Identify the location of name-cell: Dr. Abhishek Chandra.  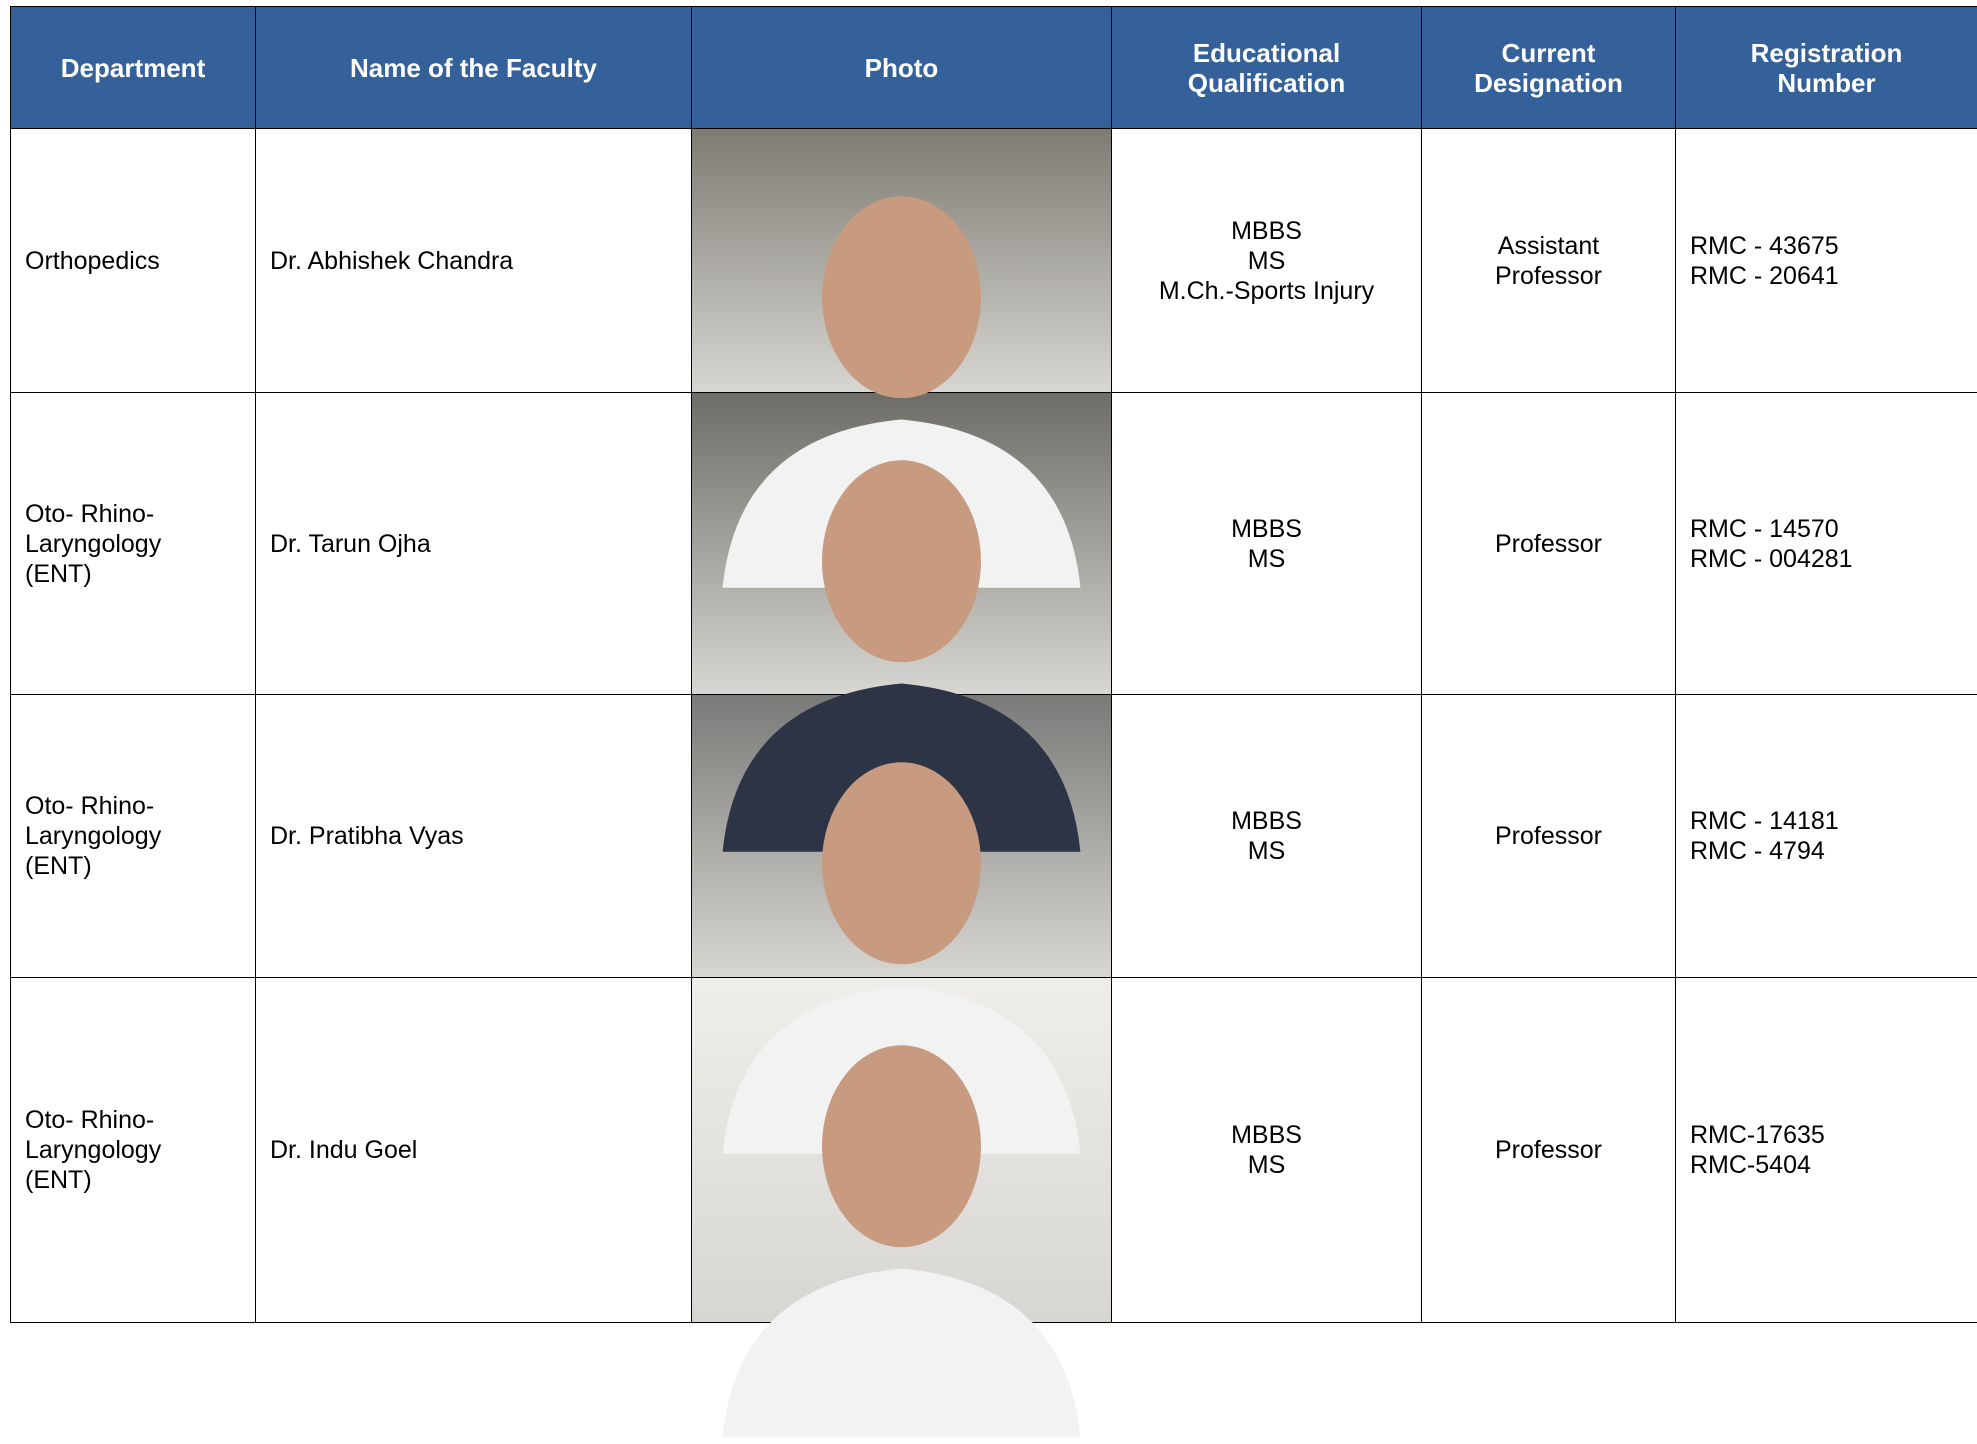
(474, 261).